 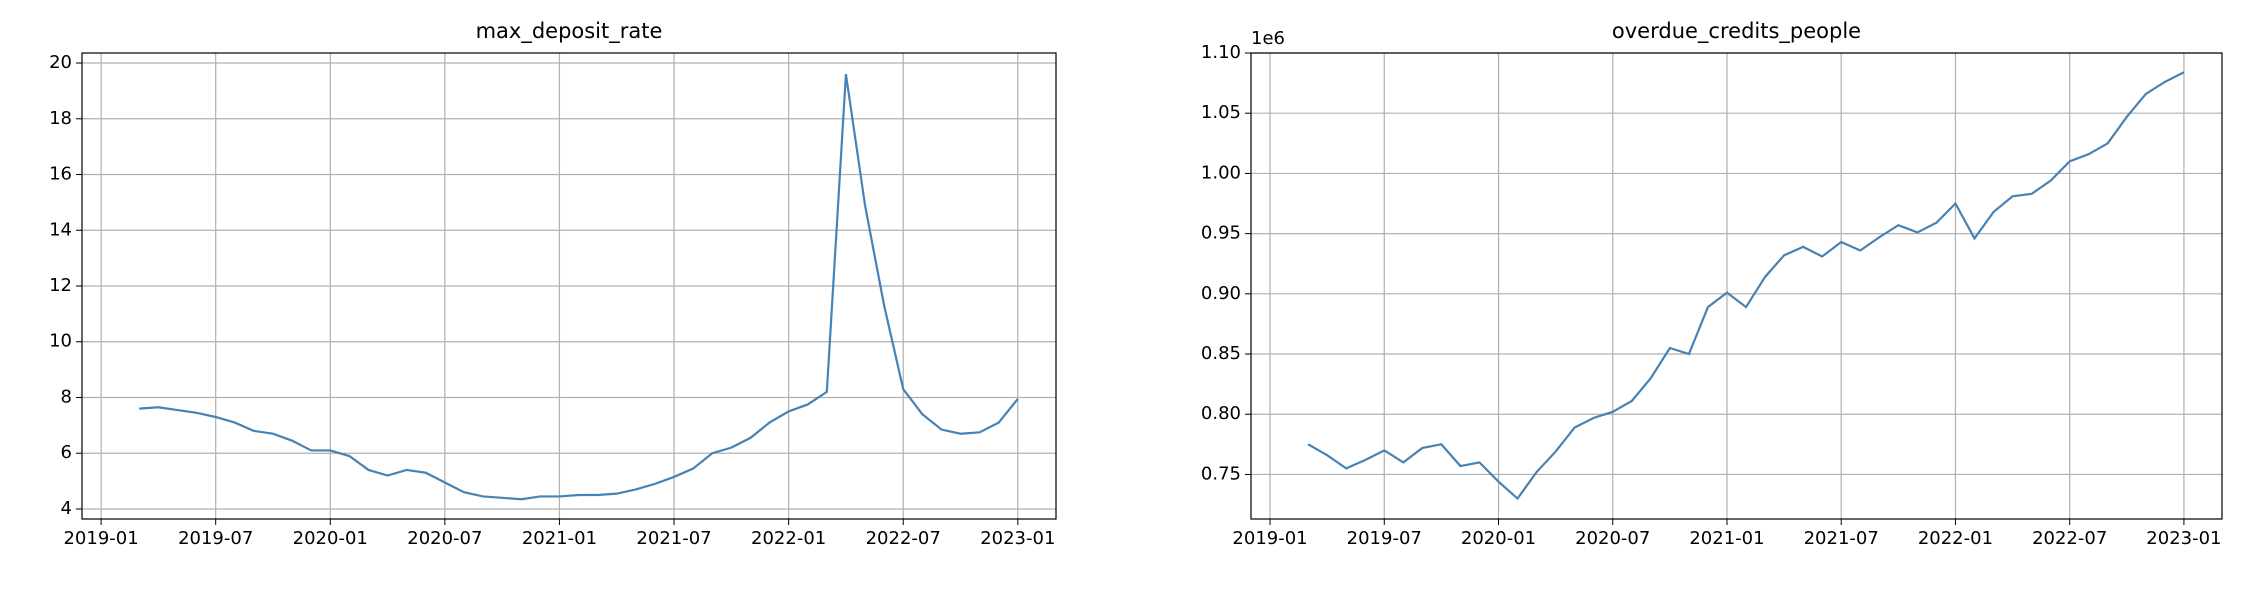 What do you see at coordinates (60, 285) in the screenshot?
I see `y-tick-label: 12` at bounding box center [60, 285].